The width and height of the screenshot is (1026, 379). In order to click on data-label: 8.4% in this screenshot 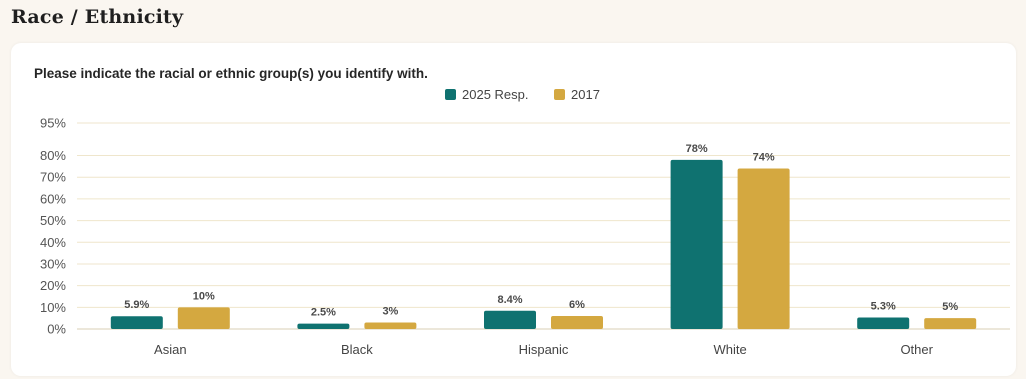, I will do `click(509, 300)`.